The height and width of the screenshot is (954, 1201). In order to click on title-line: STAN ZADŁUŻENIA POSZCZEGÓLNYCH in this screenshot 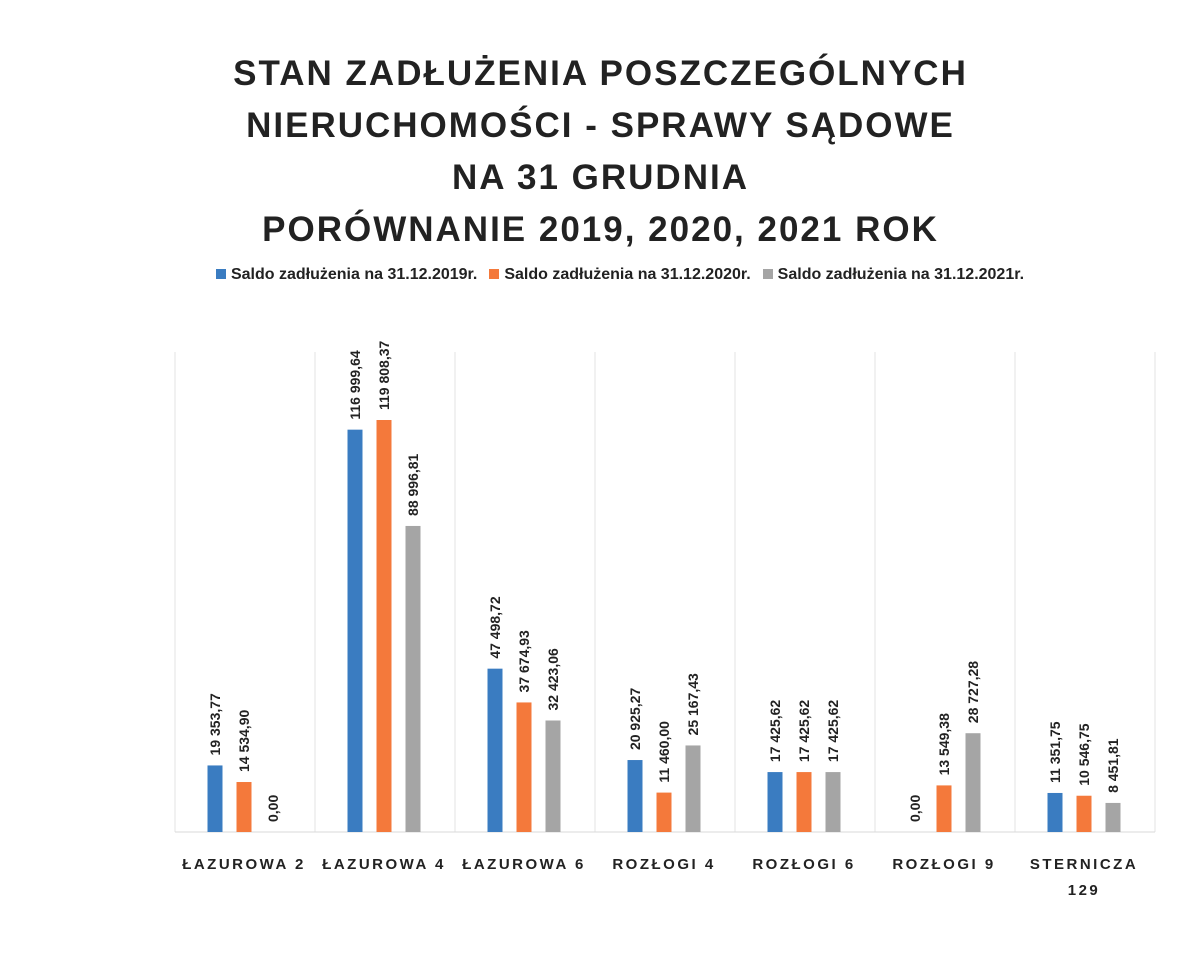, I will do `click(600, 73)`.